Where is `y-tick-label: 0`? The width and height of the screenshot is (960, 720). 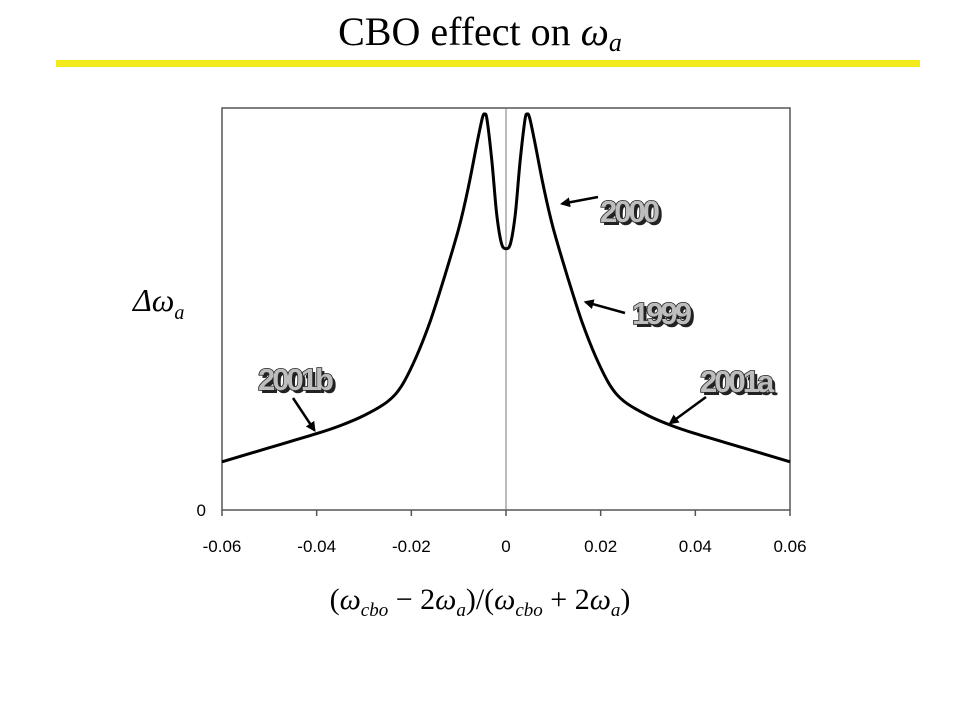 y-tick-label: 0 is located at coordinates (201, 510).